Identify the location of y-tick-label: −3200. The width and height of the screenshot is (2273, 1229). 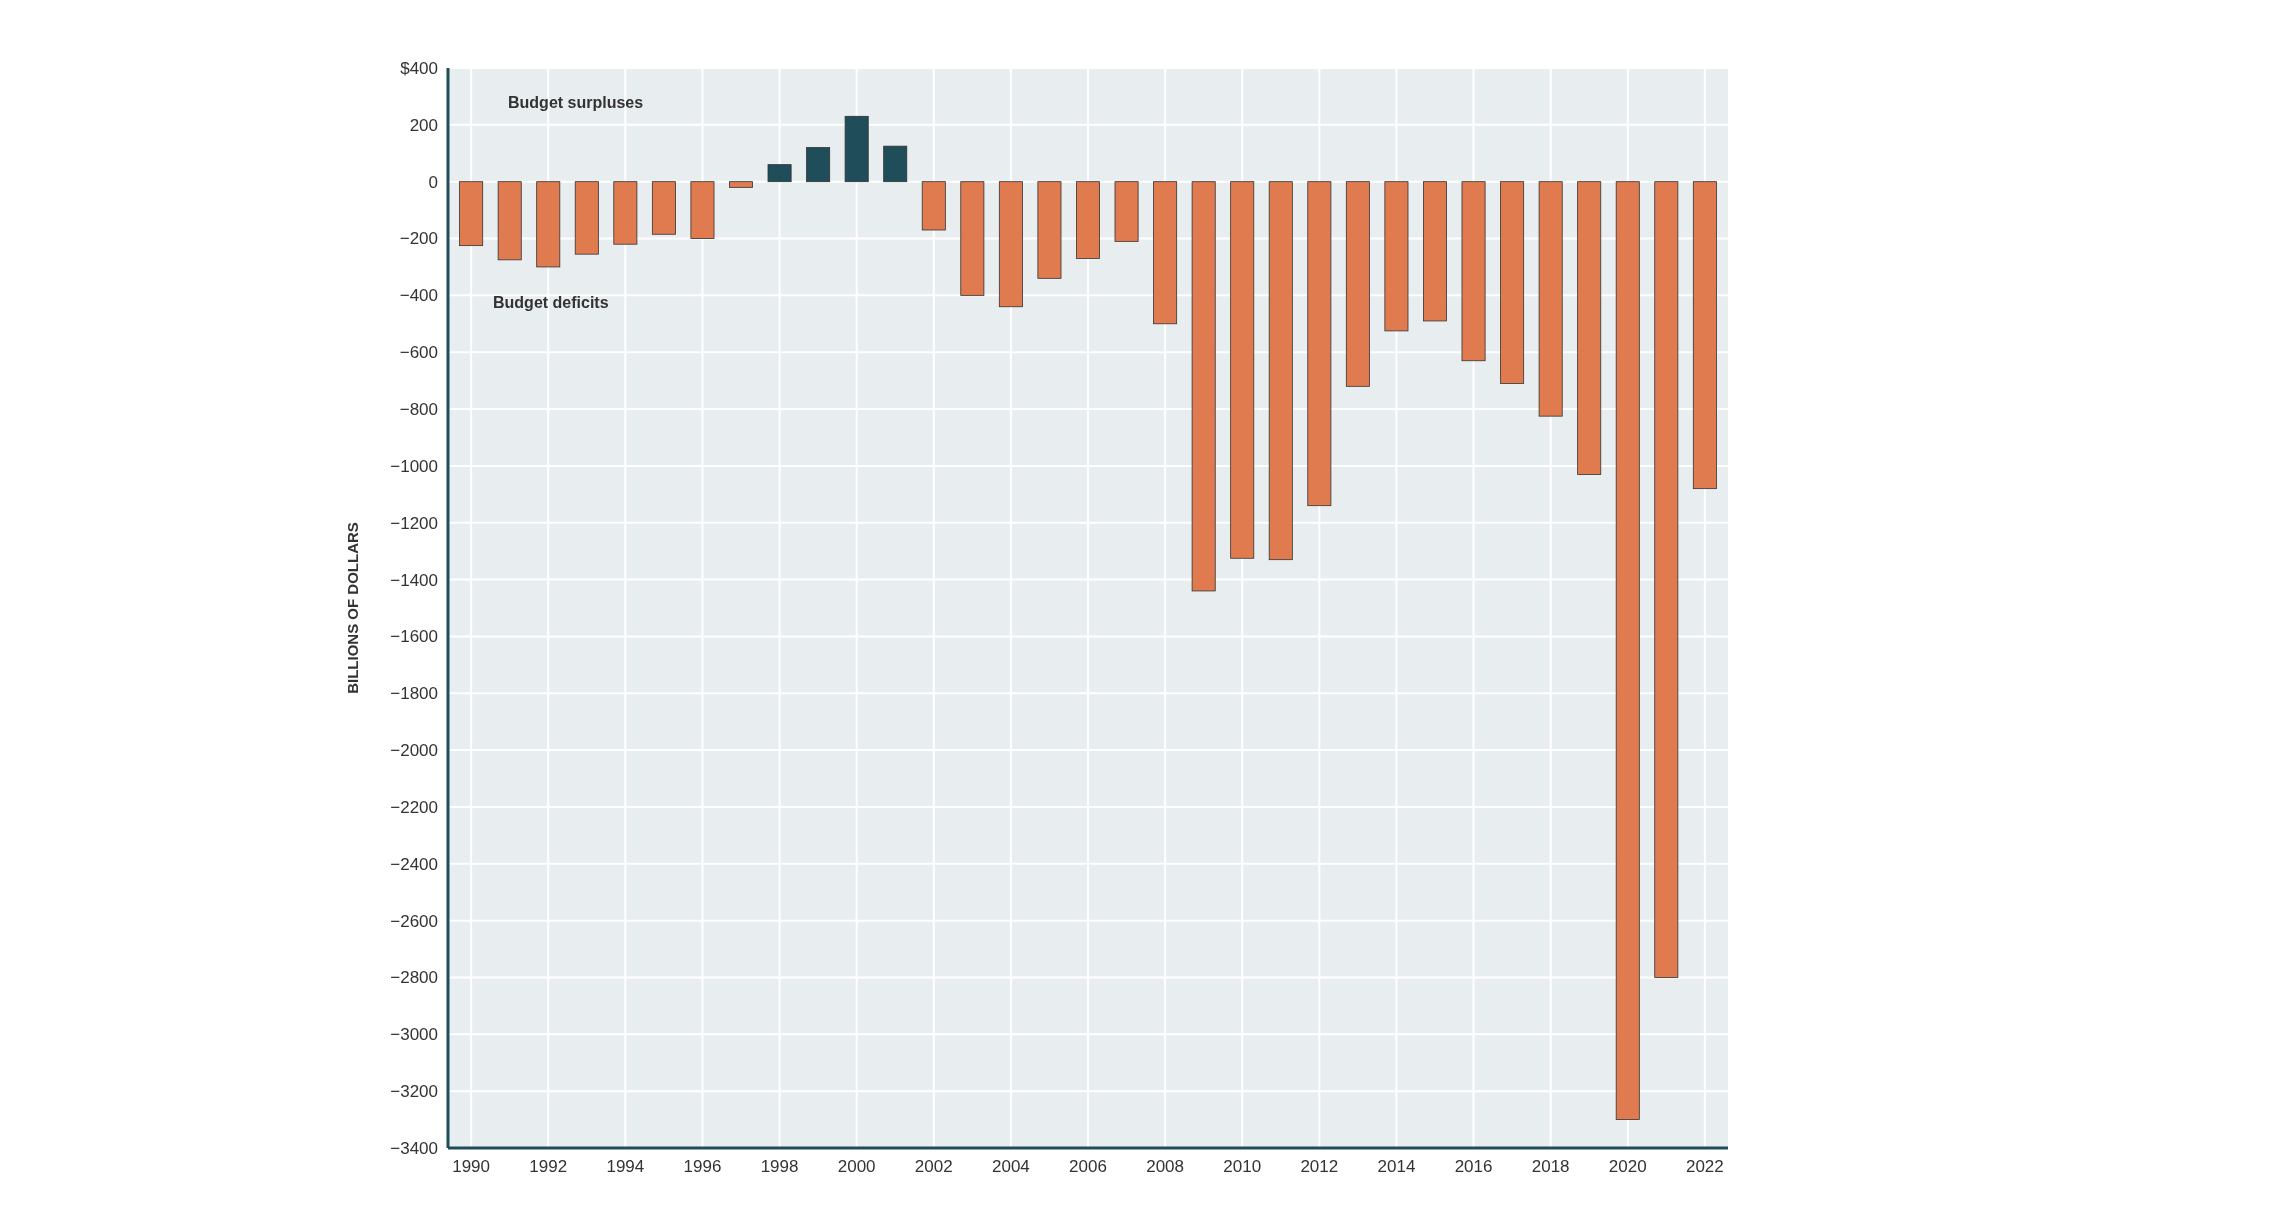
(414, 1092).